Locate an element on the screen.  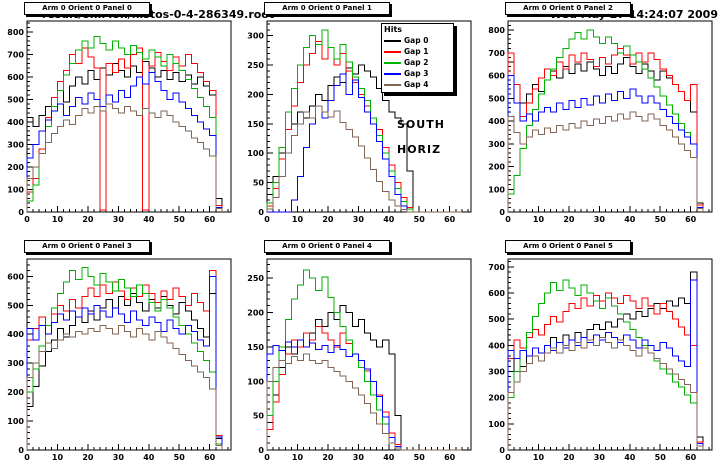
pad-title-panel-4: Arm 0 Orient 0 Panel 4 is located at coordinates (327, 246).